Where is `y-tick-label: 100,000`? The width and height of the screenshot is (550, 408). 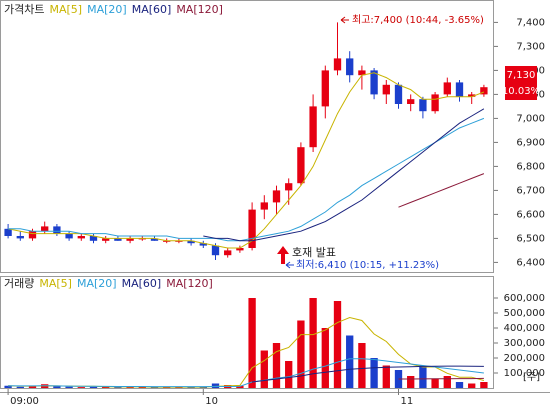 y-tick-label: 100,000 is located at coordinates (524, 373).